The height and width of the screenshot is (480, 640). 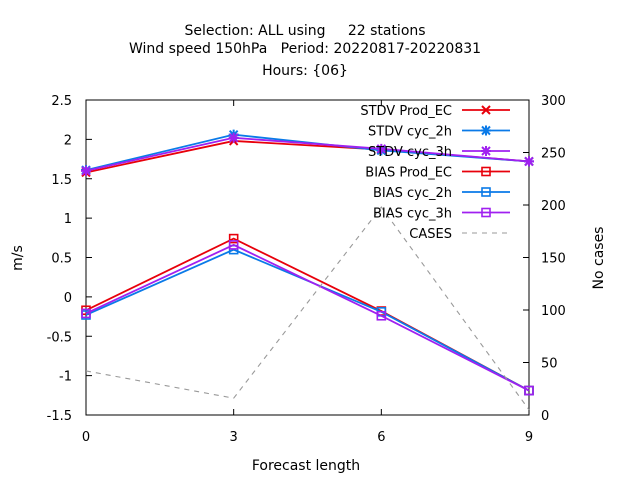 I want to click on legend-label: BIAS cyc_3h, so click(x=412, y=214).